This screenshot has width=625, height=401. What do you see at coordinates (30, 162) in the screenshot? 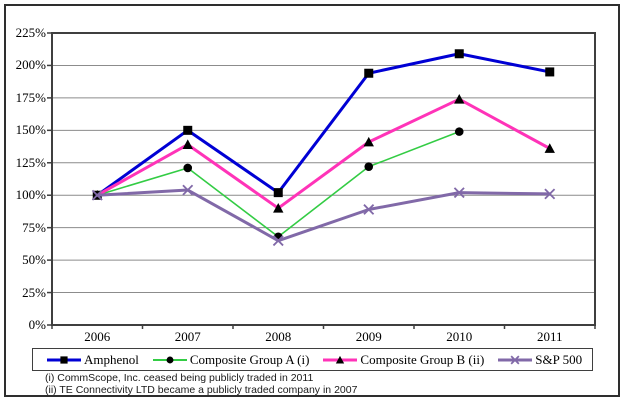
I see `y-axis-tick-label: 125%` at bounding box center [30, 162].